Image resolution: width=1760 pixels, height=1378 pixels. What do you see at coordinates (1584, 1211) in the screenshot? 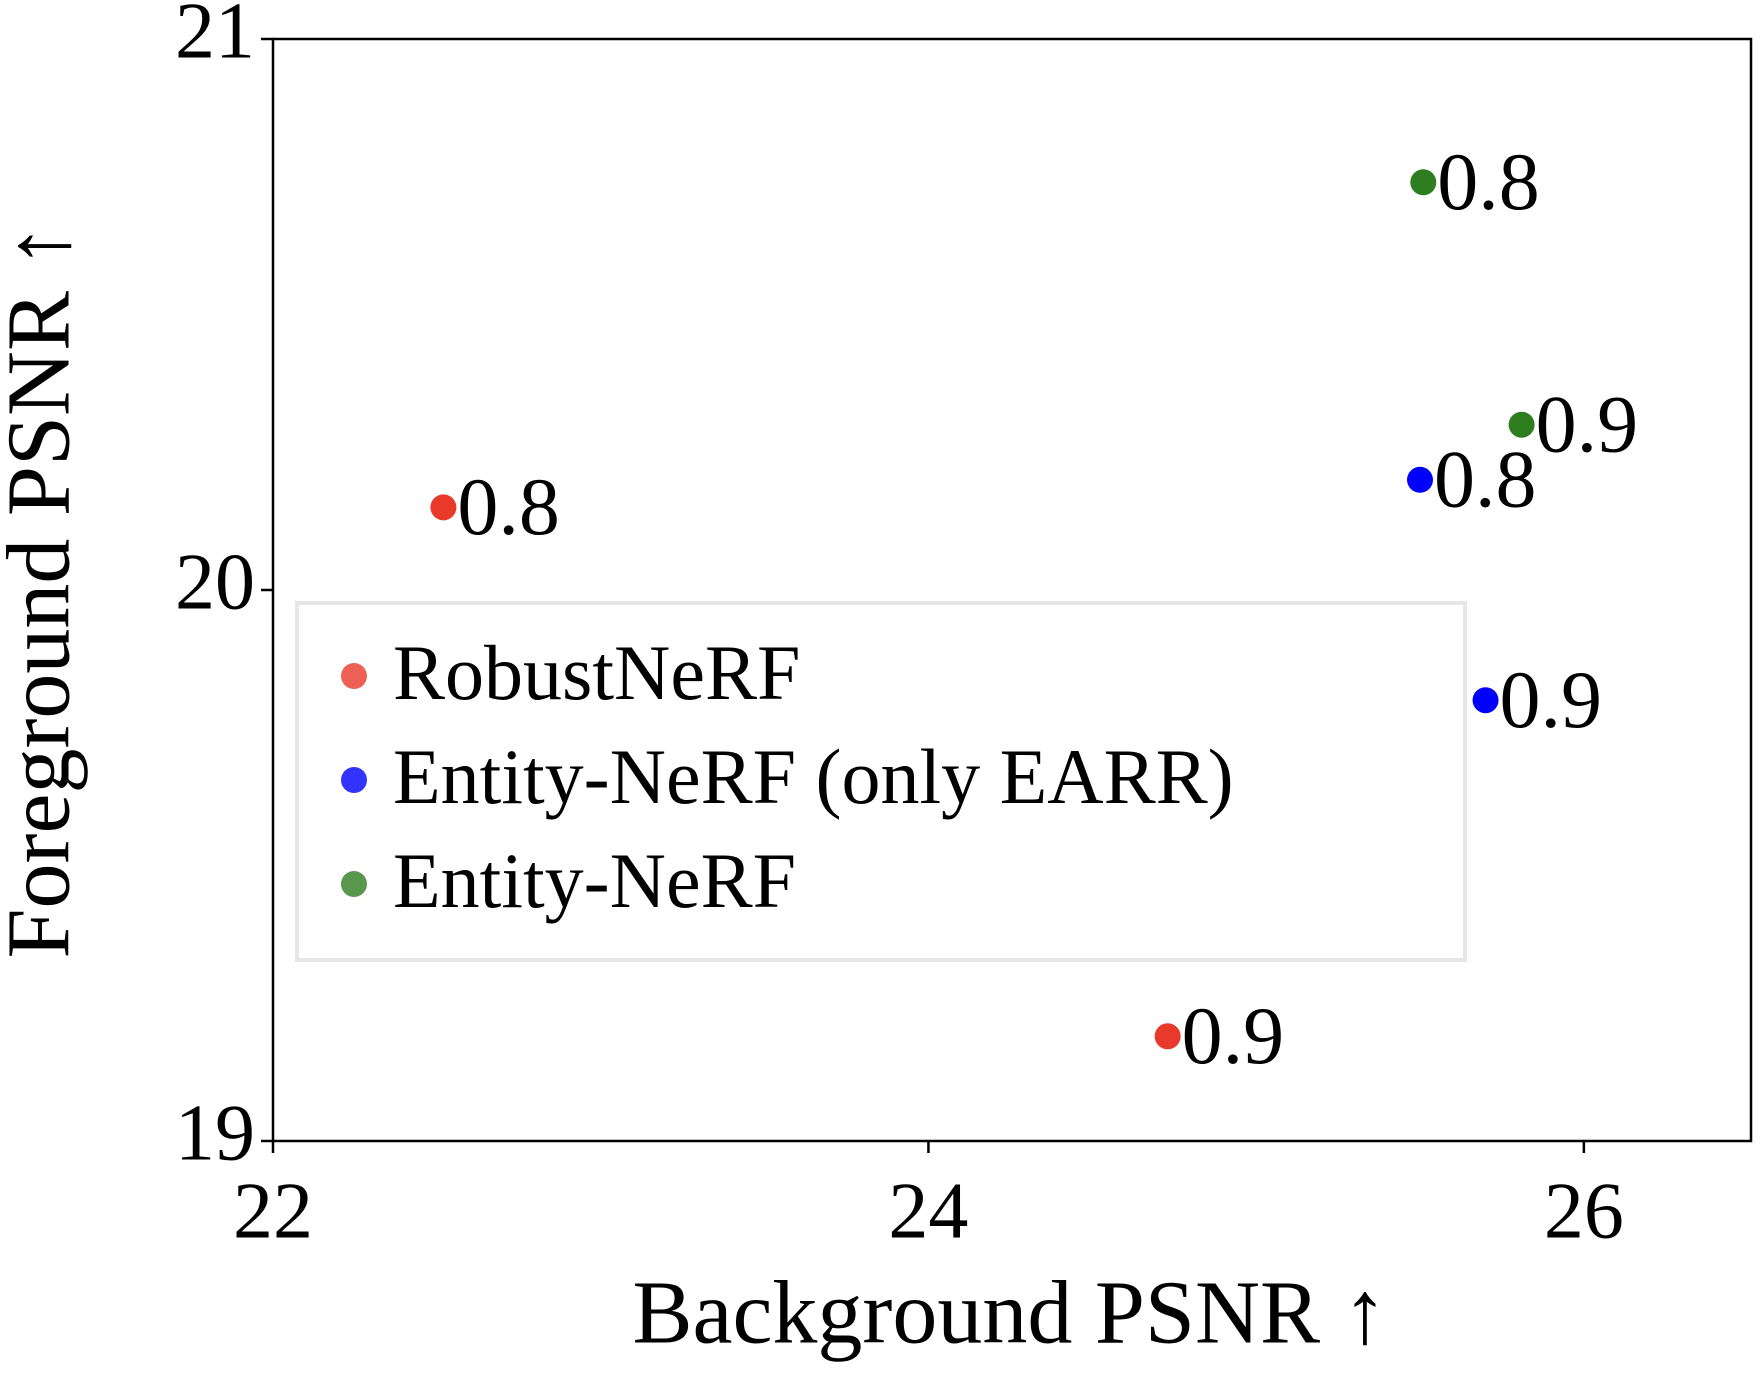
I see `x-tick-label: 26` at bounding box center [1584, 1211].